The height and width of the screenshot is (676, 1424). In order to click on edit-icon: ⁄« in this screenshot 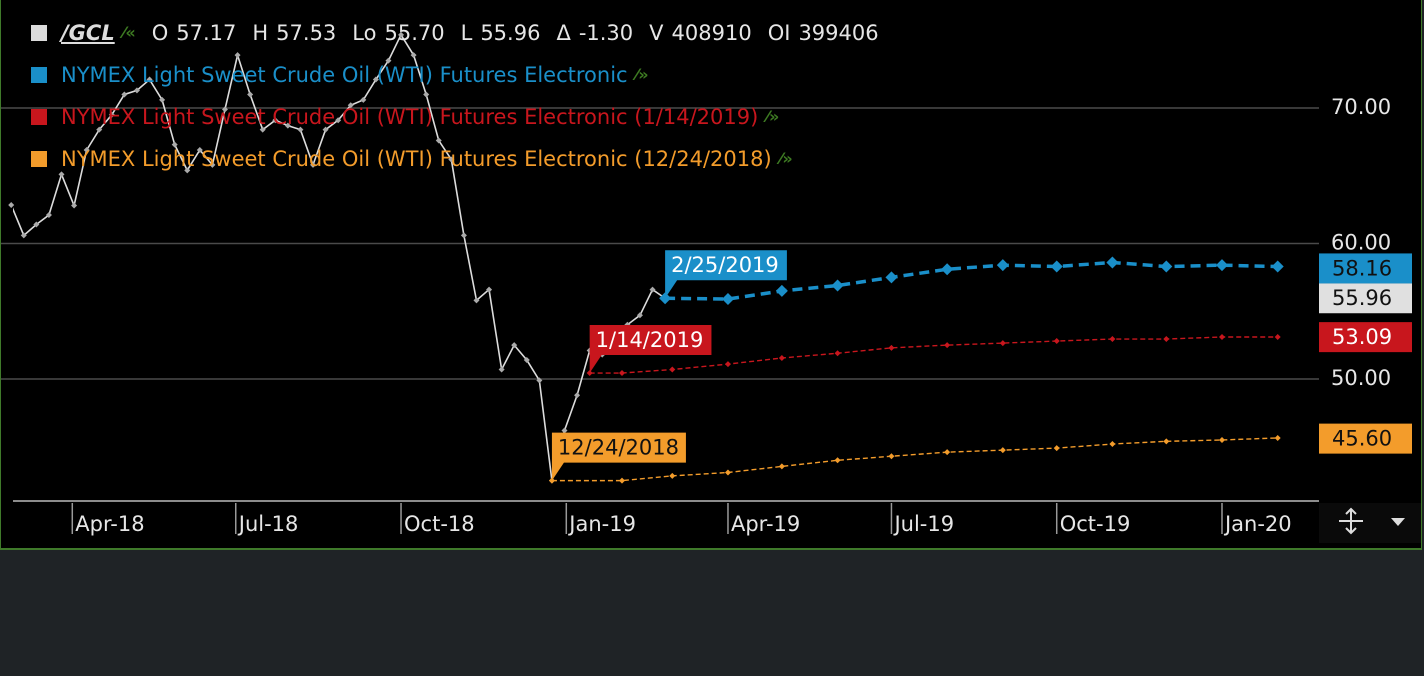, I will do `click(129, 32)`.